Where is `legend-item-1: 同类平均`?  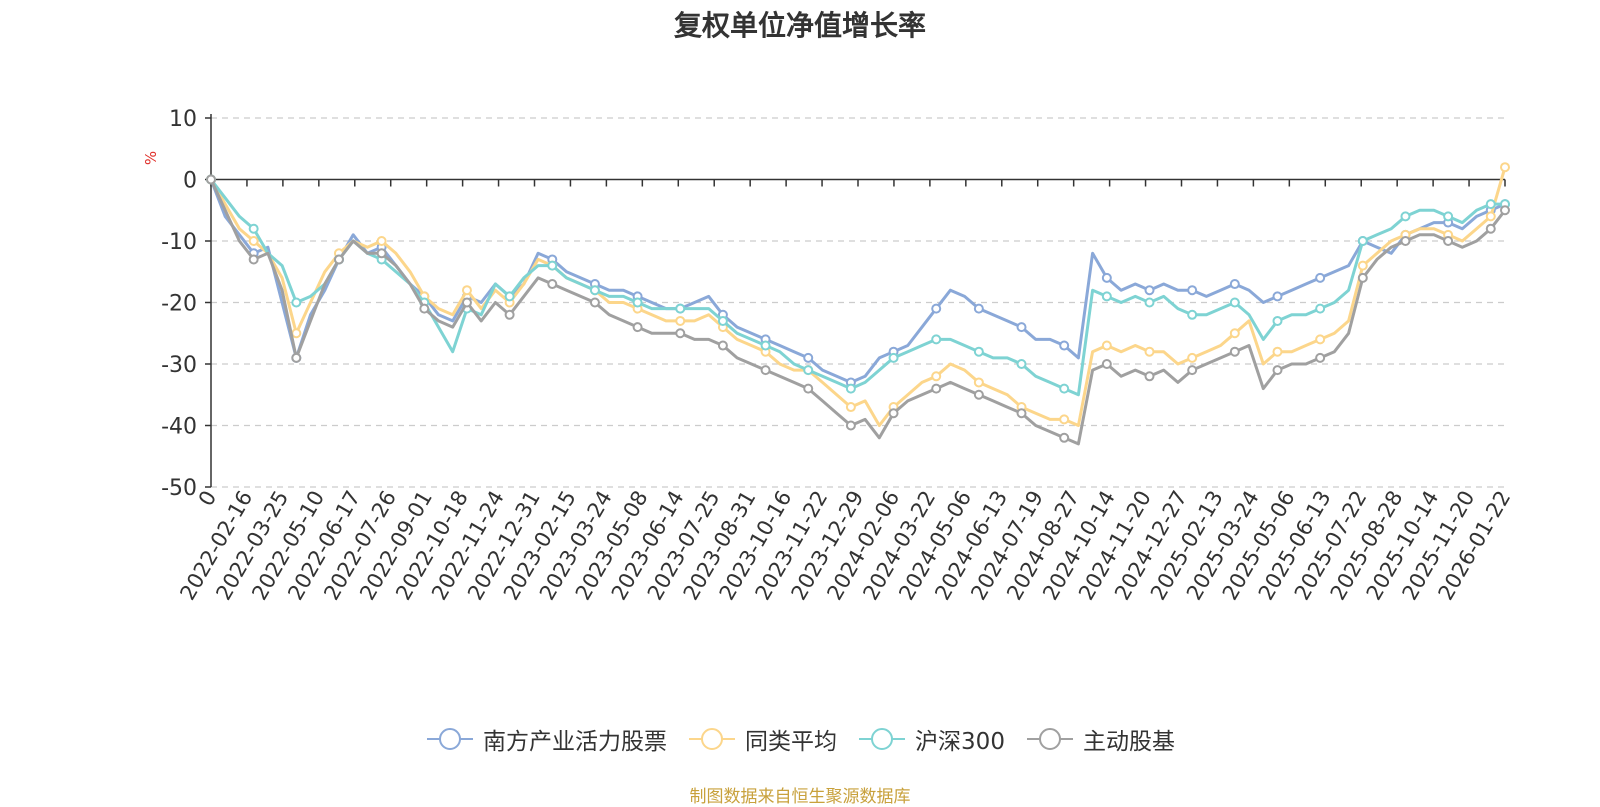
legend-item-1: 同类平均 is located at coordinates (762, 739).